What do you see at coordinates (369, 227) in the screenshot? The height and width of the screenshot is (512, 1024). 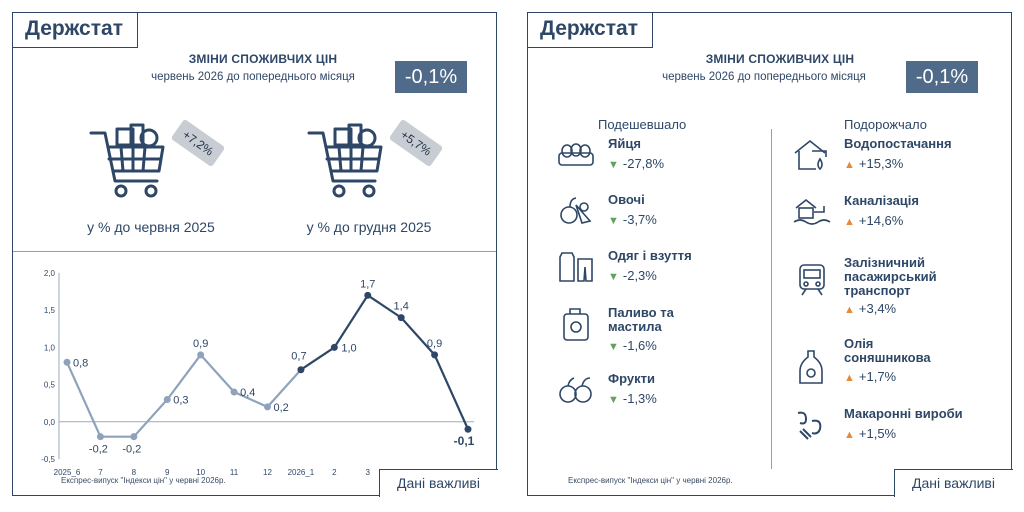 I see `ytd-label: у % до грудня 2025` at bounding box center [369, 227].